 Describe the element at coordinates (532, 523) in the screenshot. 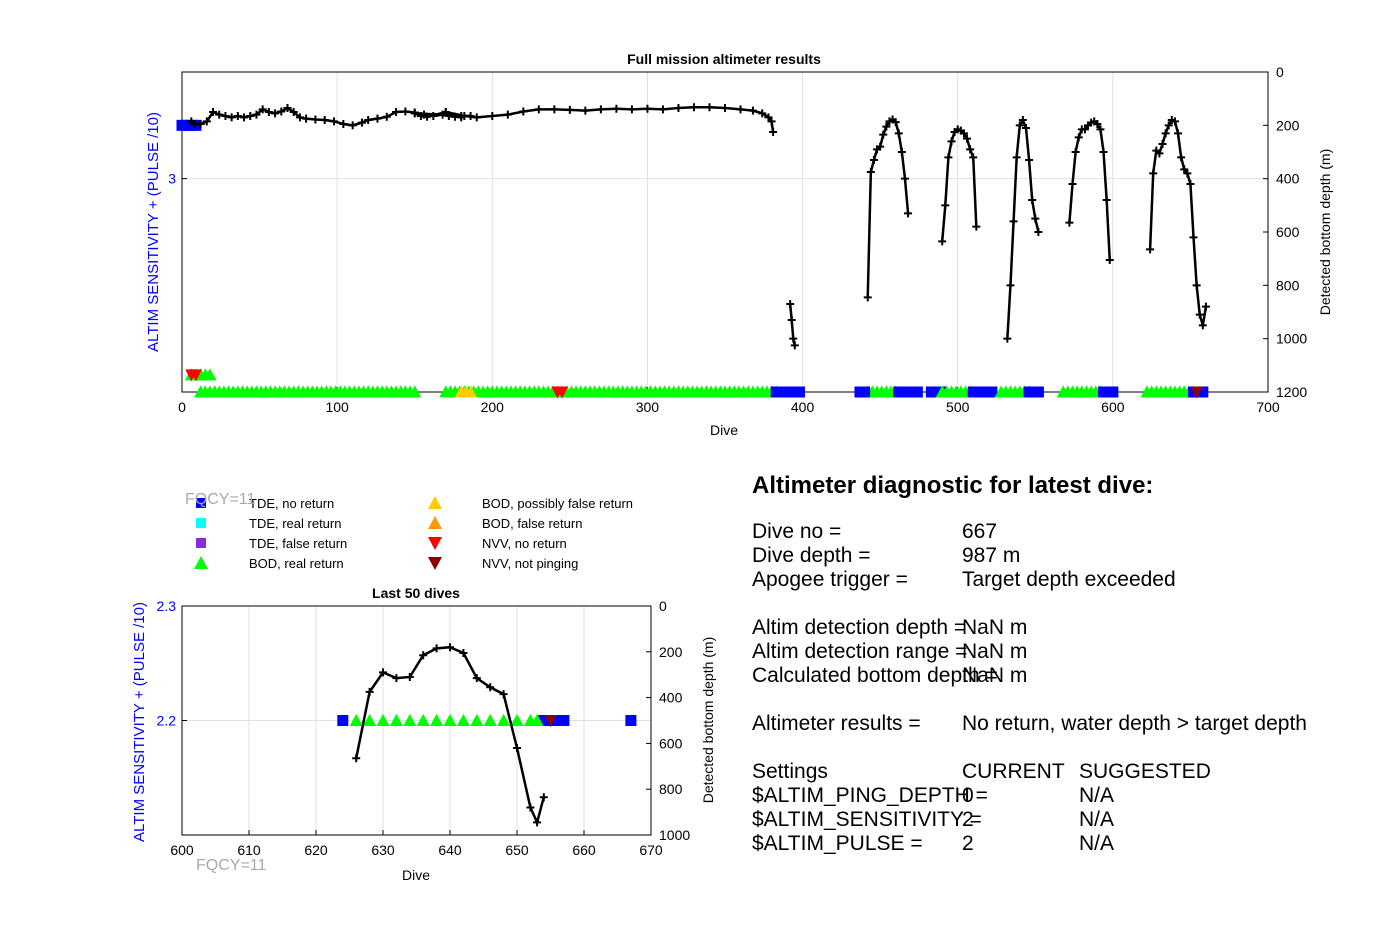

I see `legend-label: BOD, false return` at that location.